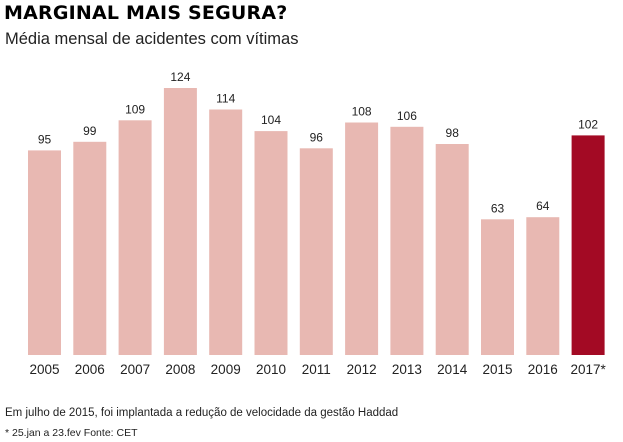 This screenshot has height=442, width=623. I want to click on bar-2017, so click(588, 245).